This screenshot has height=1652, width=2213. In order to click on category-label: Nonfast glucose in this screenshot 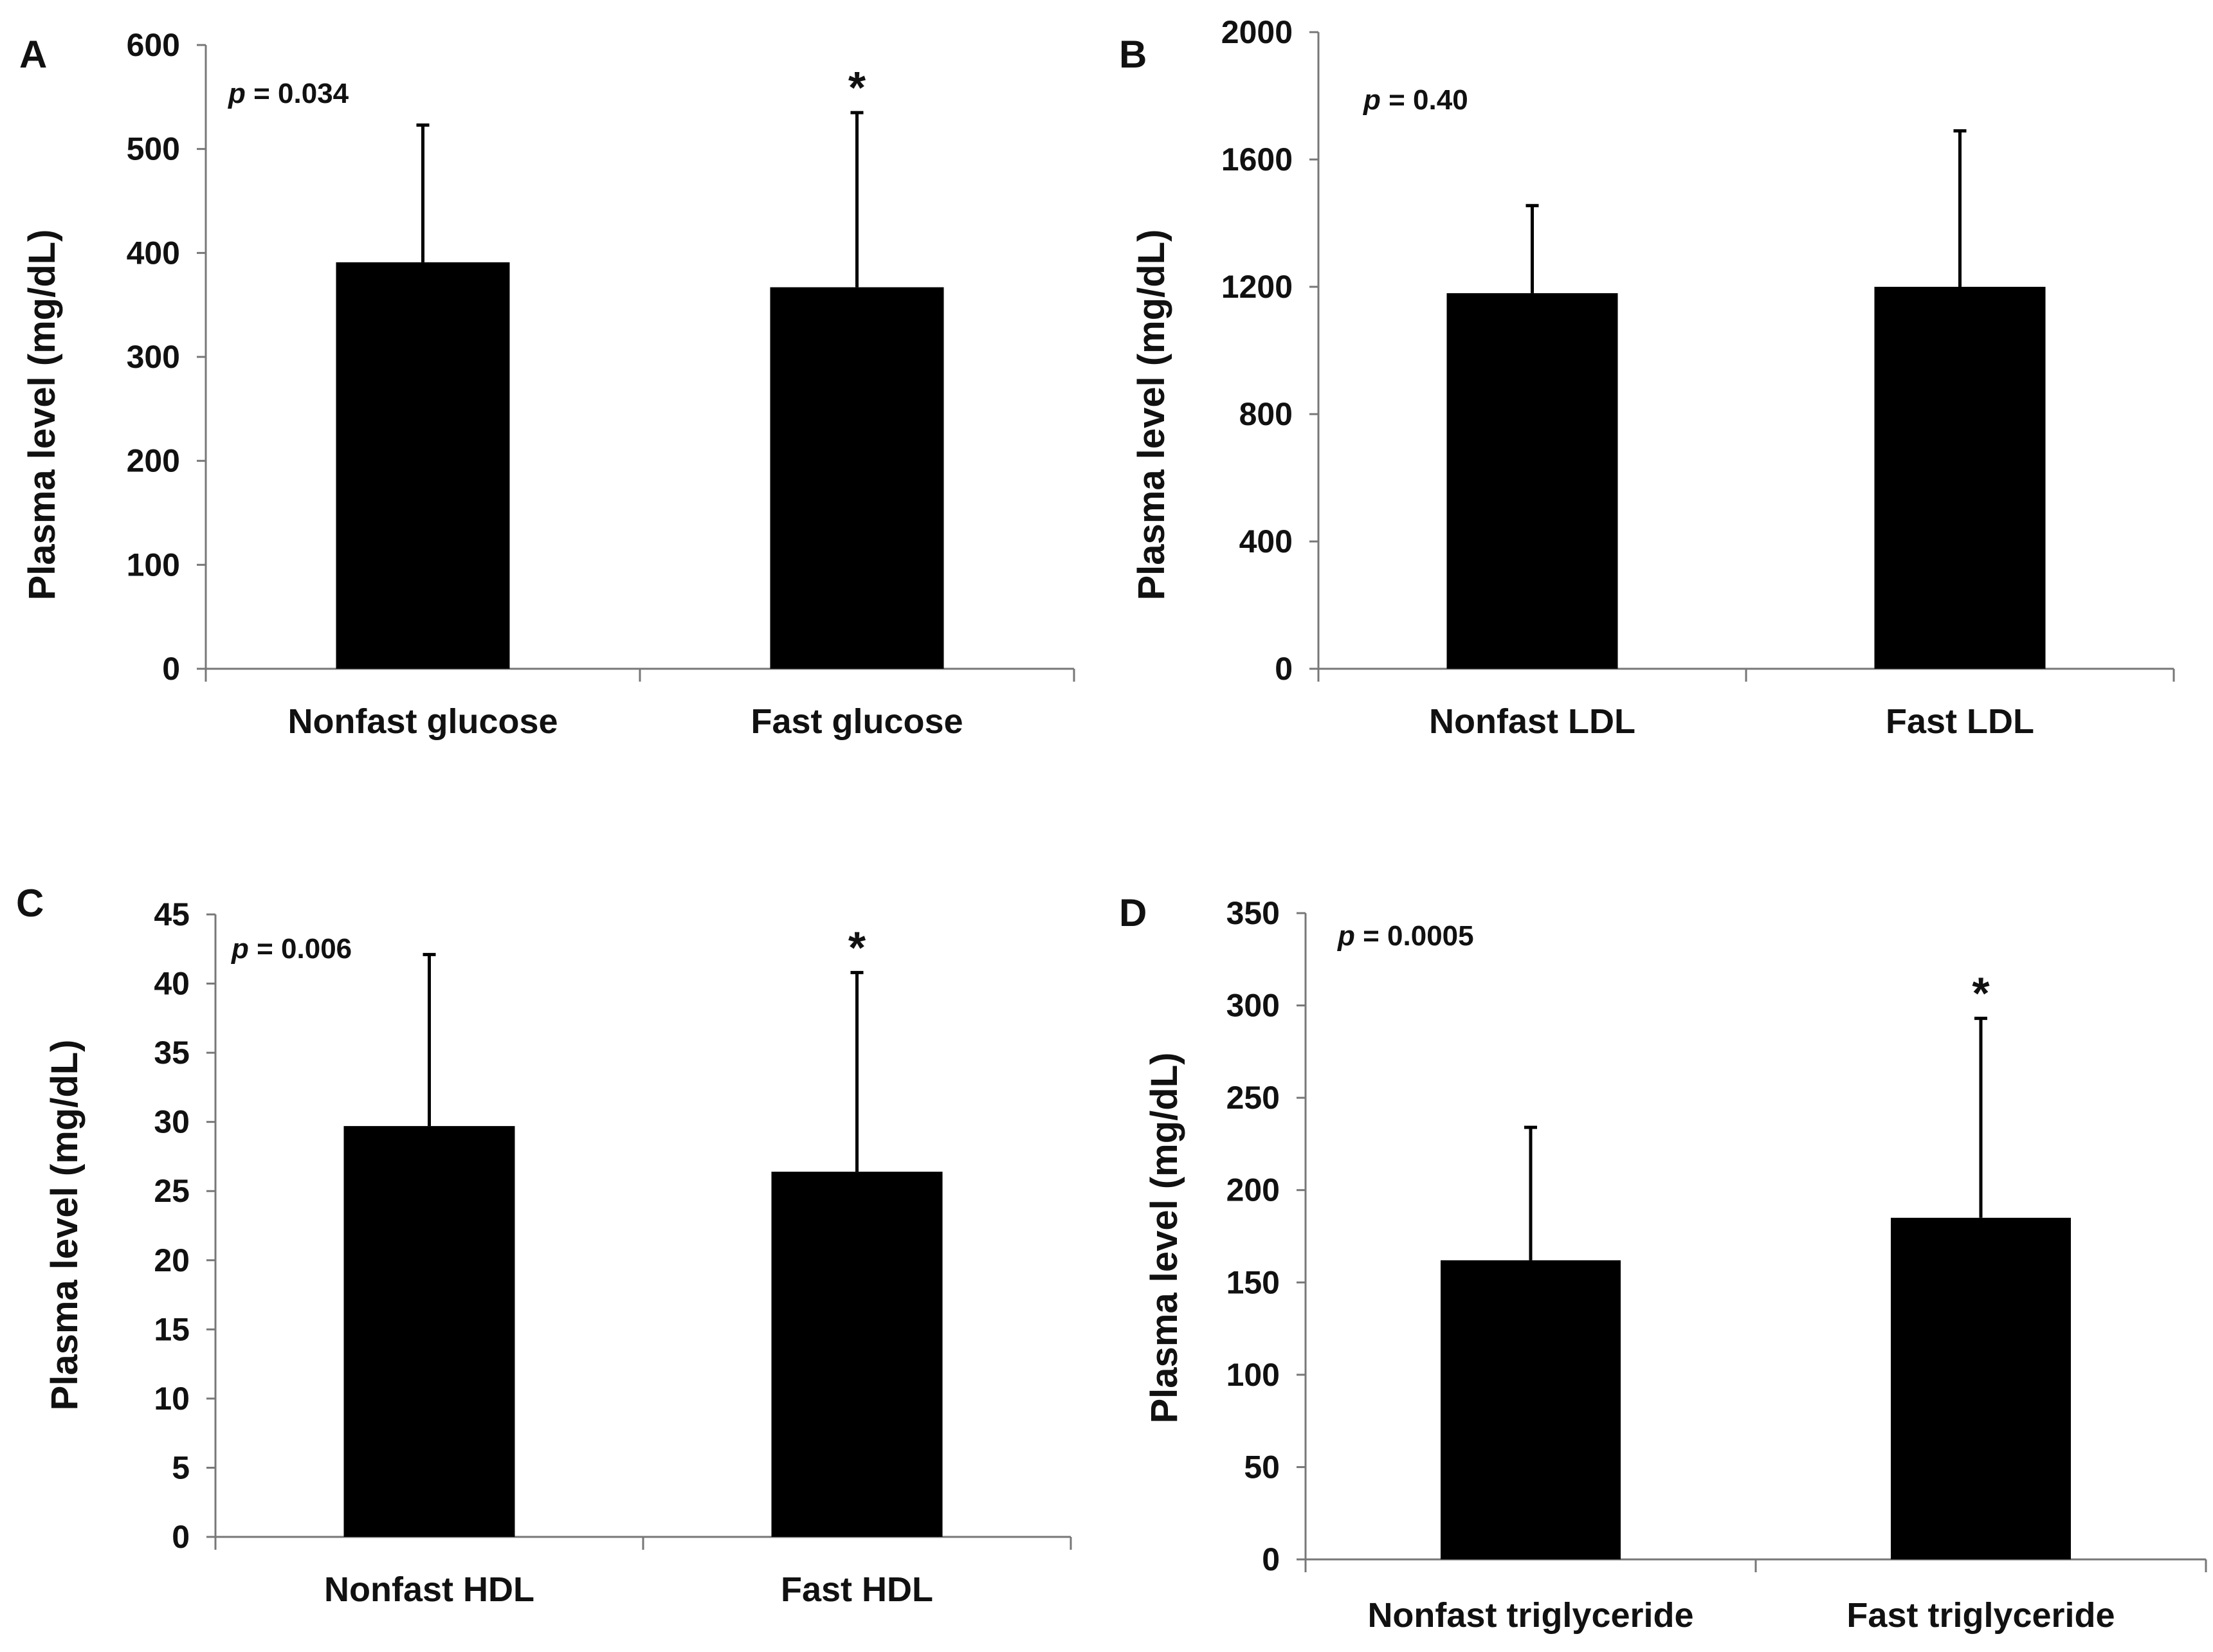, I will do `click(422, 721)`.